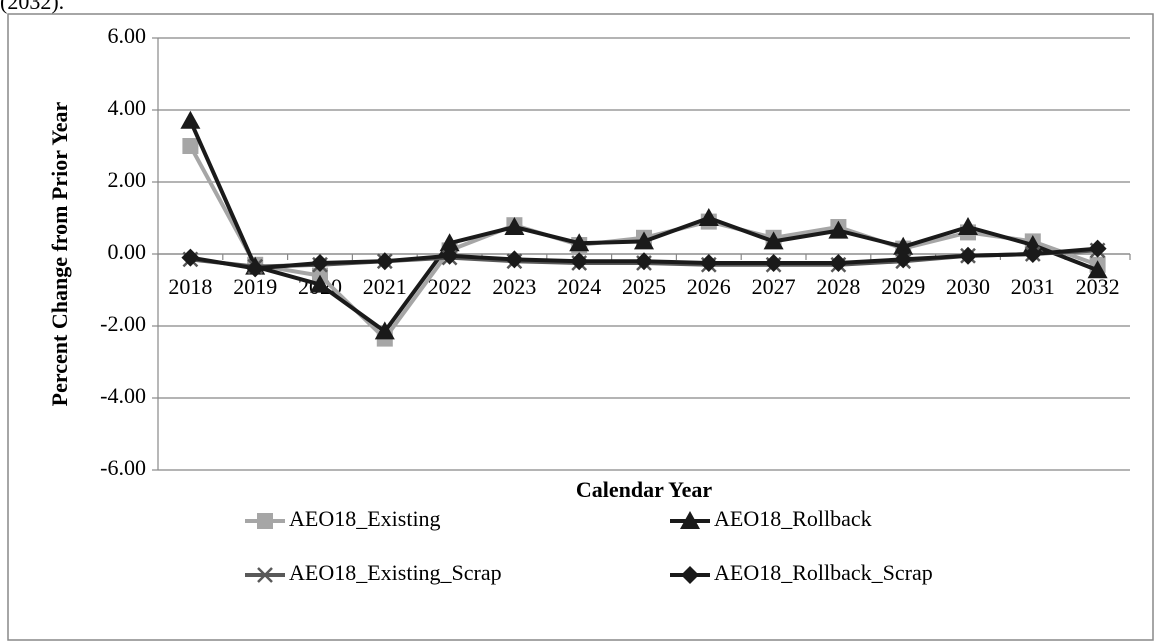 The image size is (1154, 641). What do you see at coordinates (644, 489) in the screenshot?
I see `x-axis-title: Calendar Year` at bounding box center [644, 489].